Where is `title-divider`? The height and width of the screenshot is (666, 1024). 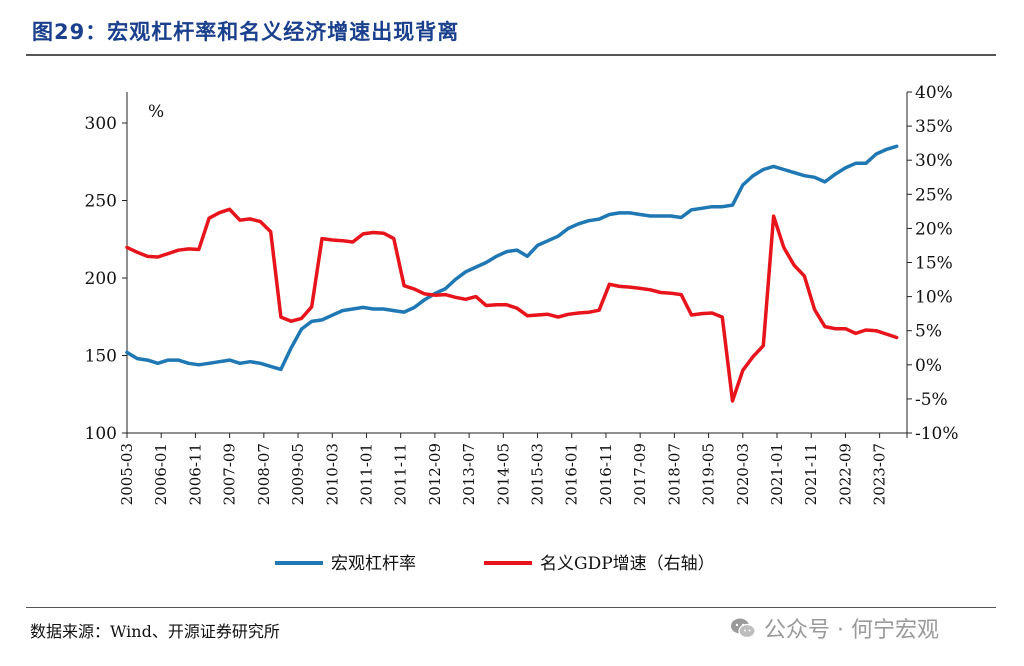
title-divider is located at coordinates (511, 55).